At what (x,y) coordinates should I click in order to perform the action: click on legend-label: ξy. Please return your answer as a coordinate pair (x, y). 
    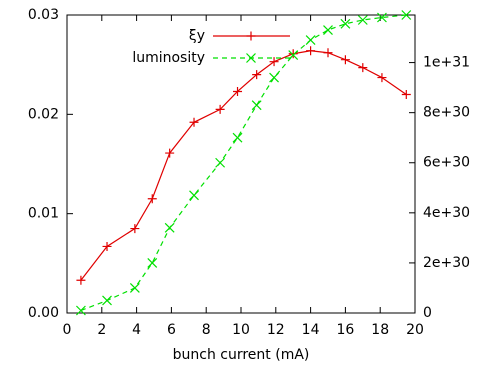
    Looking at the image, I should click on (197, 36).